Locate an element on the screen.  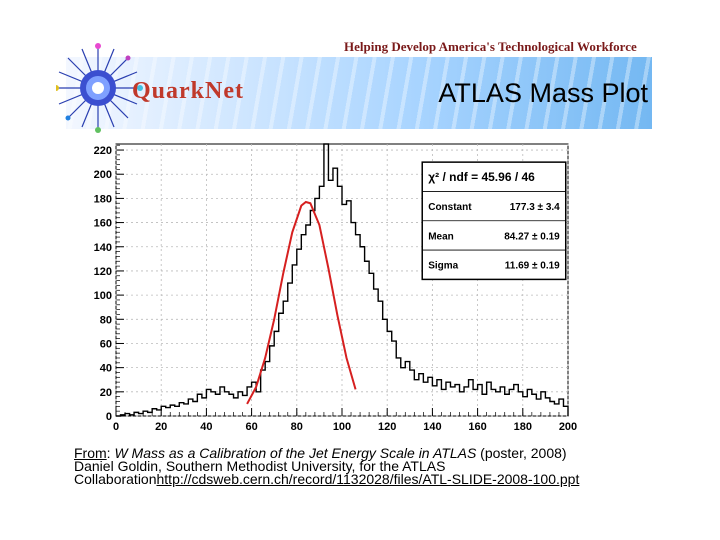
y-tick-label: 220 is located at coordinates (103, 151).